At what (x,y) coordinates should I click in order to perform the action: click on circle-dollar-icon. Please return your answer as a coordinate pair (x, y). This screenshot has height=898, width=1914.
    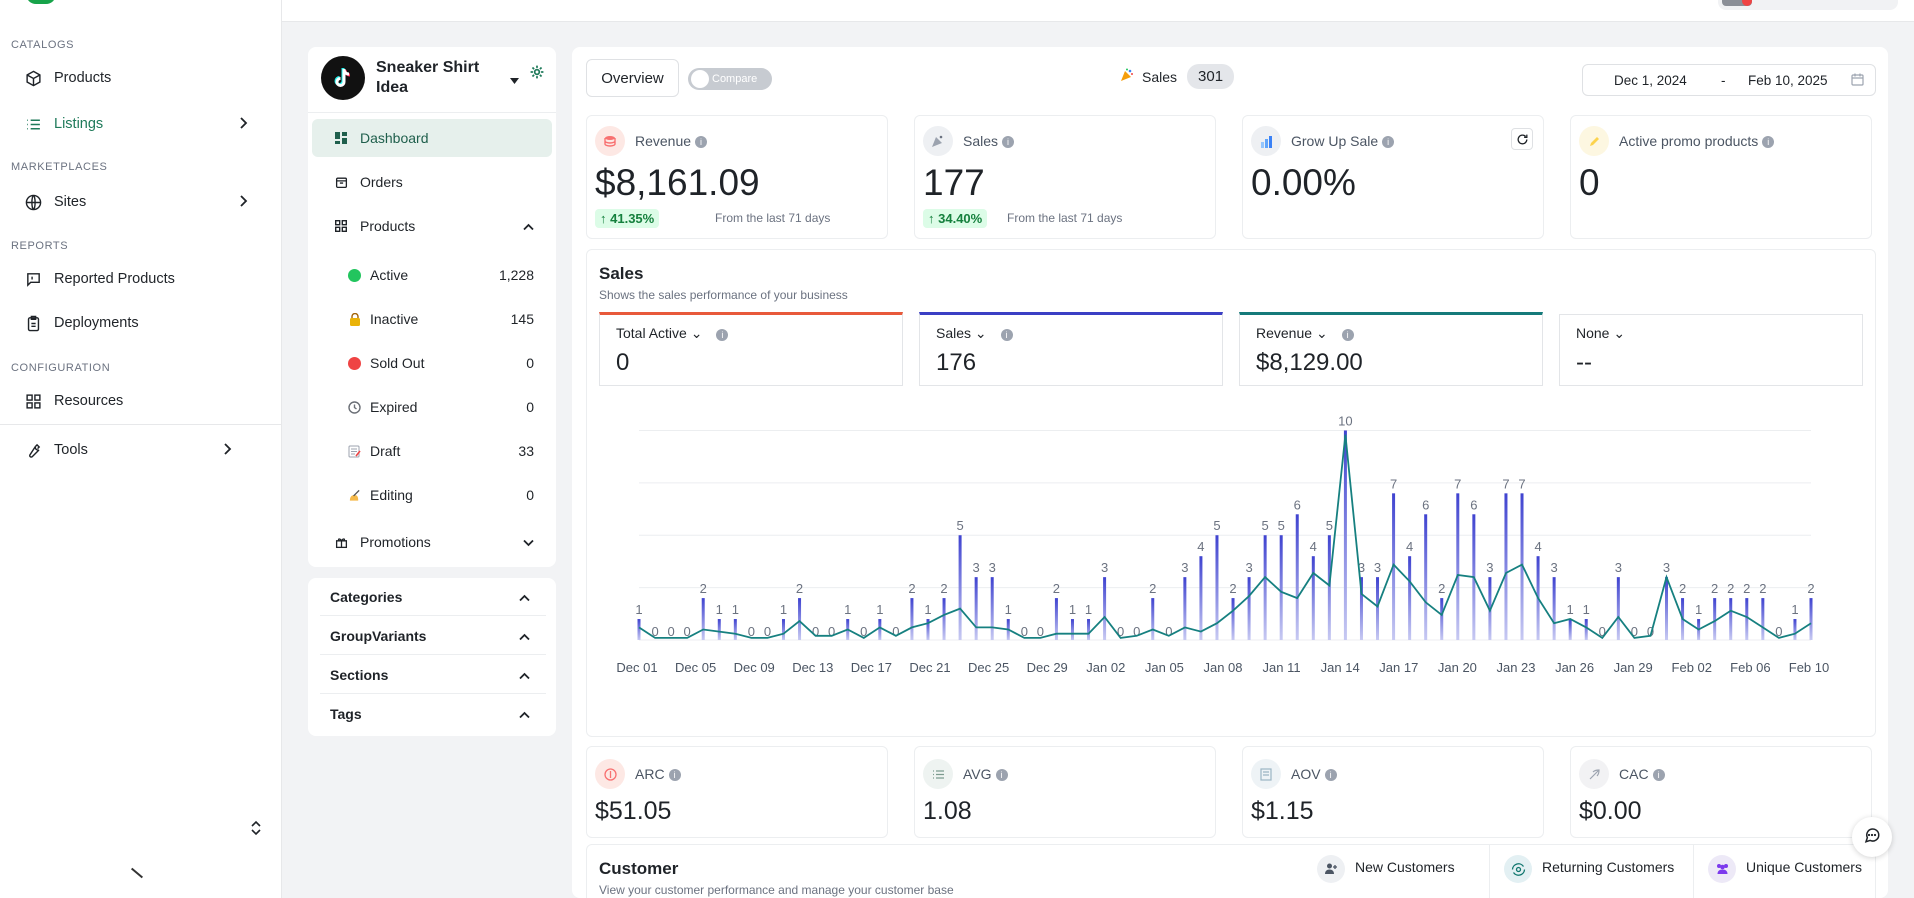
    Looking at the image, I should click on (610, 774).